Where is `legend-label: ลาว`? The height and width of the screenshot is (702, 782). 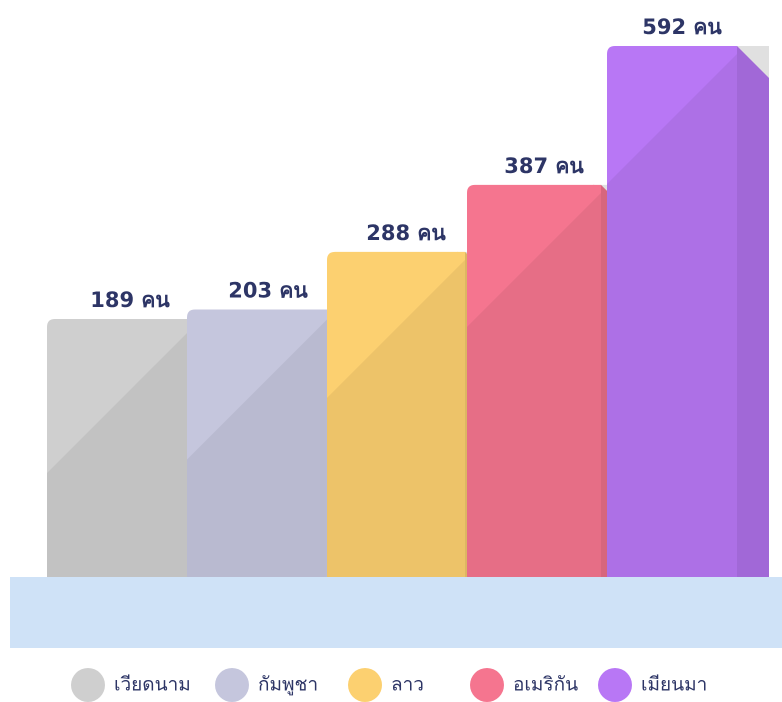
legend-label: ลาว is located at coordinates (407, 685).